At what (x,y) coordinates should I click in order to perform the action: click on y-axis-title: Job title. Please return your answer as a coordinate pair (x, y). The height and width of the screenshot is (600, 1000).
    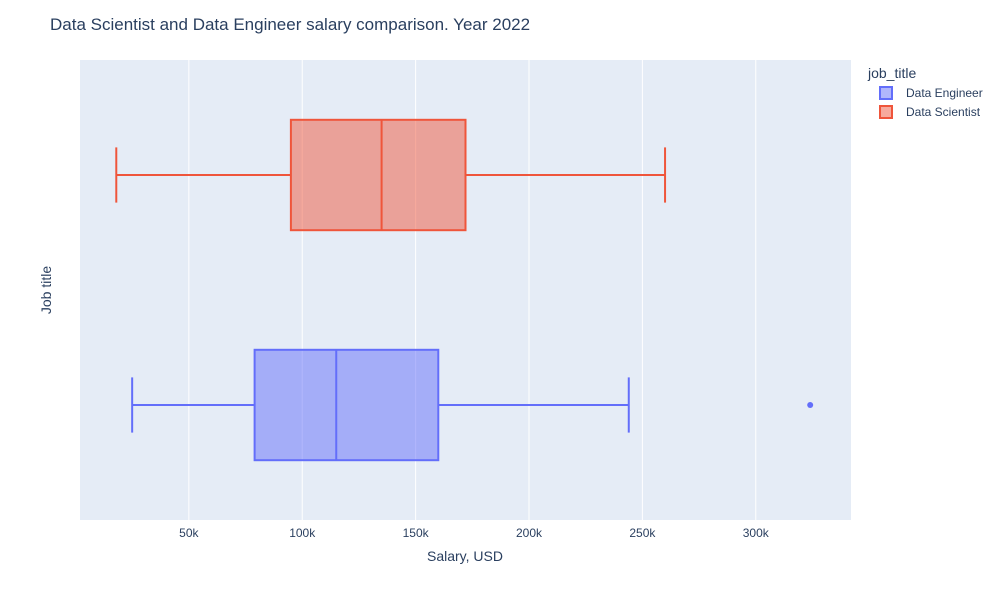
    Looking at the image, I should click on (46, 290).